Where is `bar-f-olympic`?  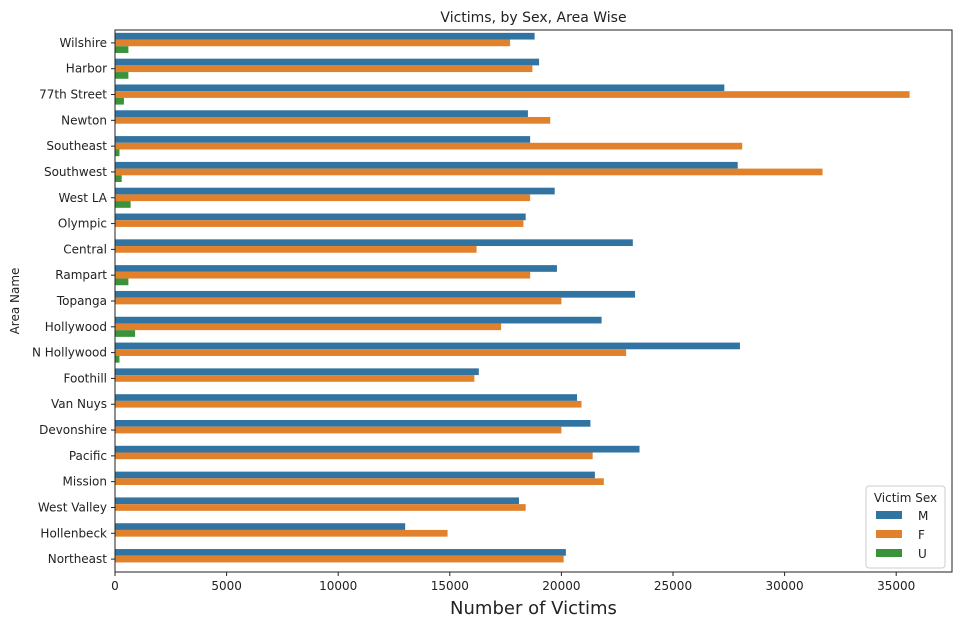 bar-f-olympic is located at coordinates (319, 223).